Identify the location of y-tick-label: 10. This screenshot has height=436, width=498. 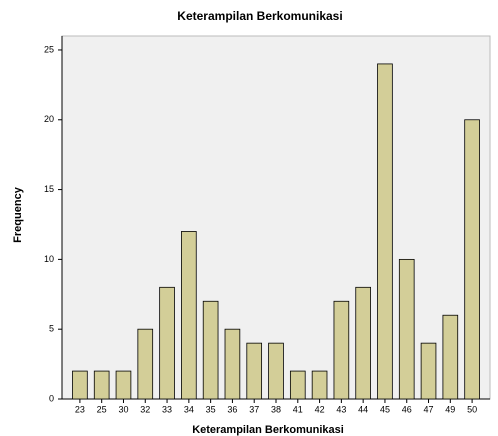
(49, 259).